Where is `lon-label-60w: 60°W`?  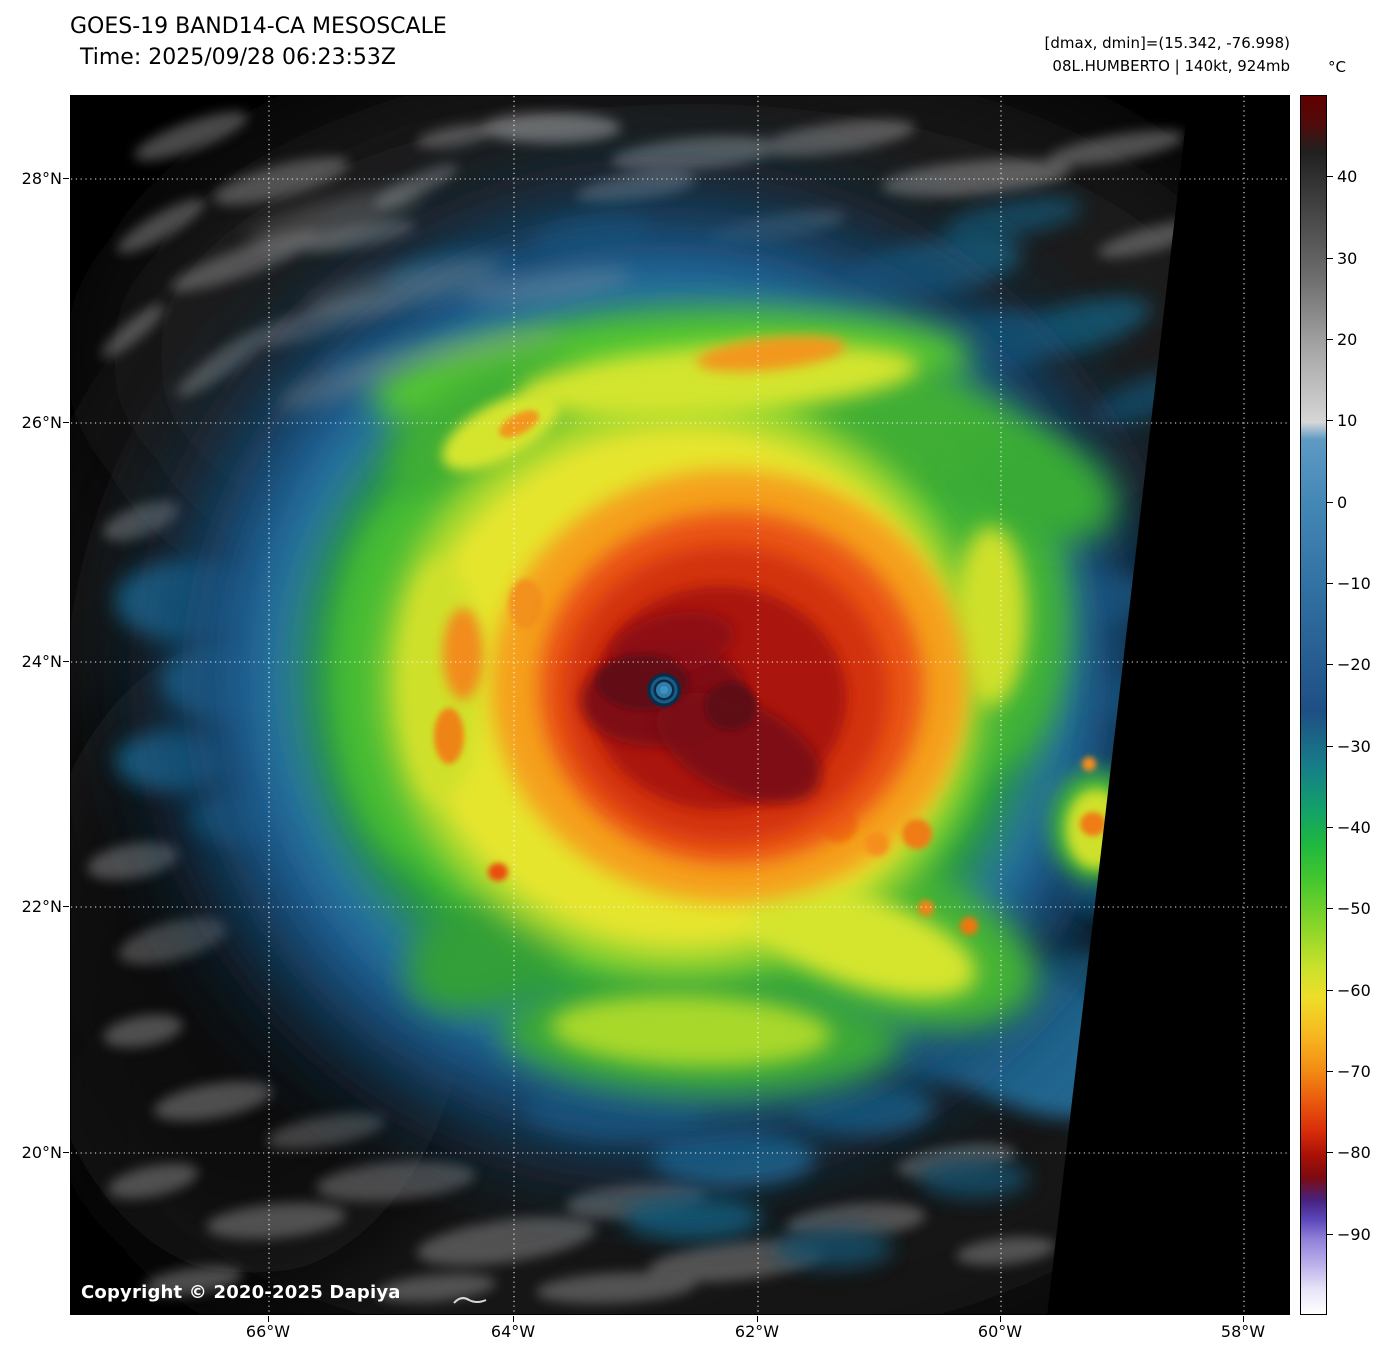 lon-label-60w: 60°W is located at coordinates (1000, 1331).